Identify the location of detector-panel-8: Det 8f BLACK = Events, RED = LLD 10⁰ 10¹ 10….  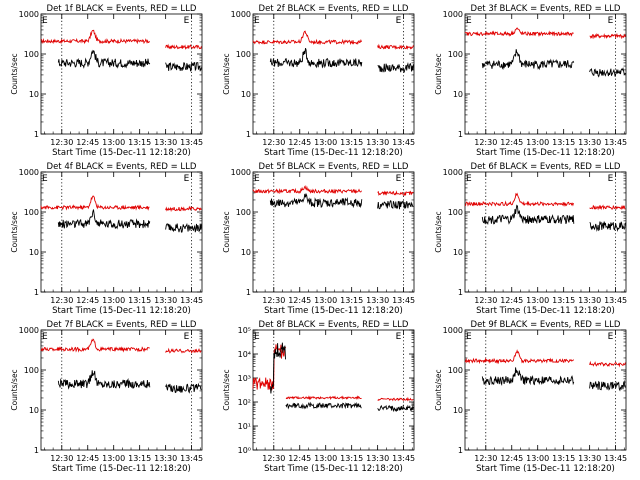
(318, 397).